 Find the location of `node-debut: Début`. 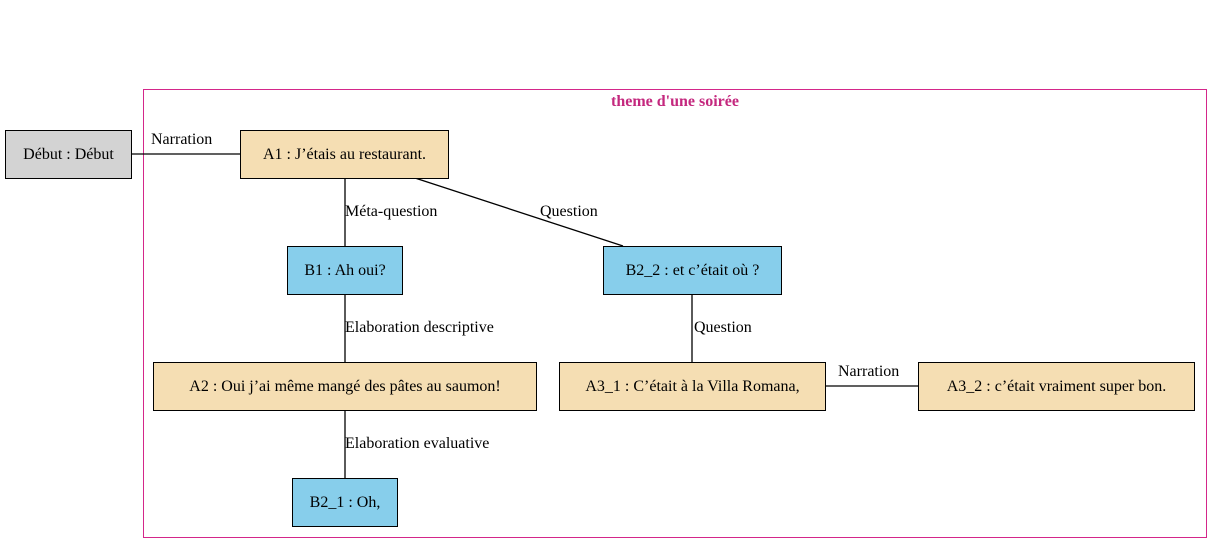

node-debut: Début is located at coordinates (68, 154).